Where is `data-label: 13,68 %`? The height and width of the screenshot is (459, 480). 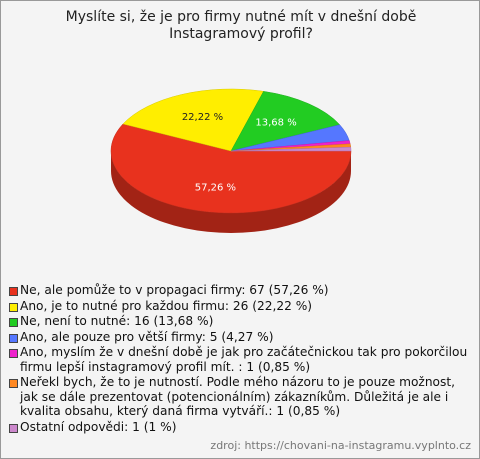
data-label: 13,68 % is located at coordinates (275, 123).